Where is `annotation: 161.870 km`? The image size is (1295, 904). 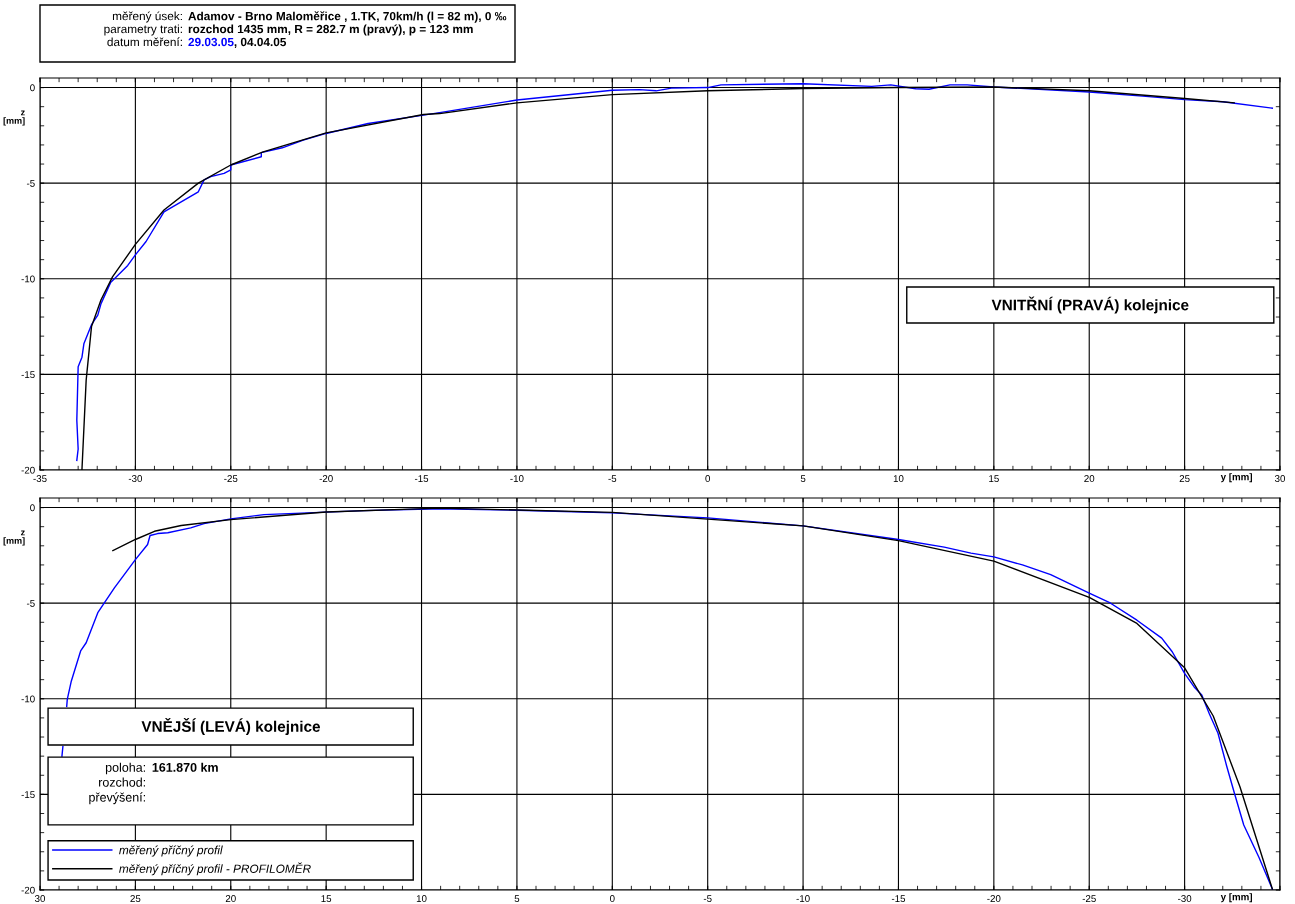 annotation: 161.870 km is located at coordinates (185, 767).